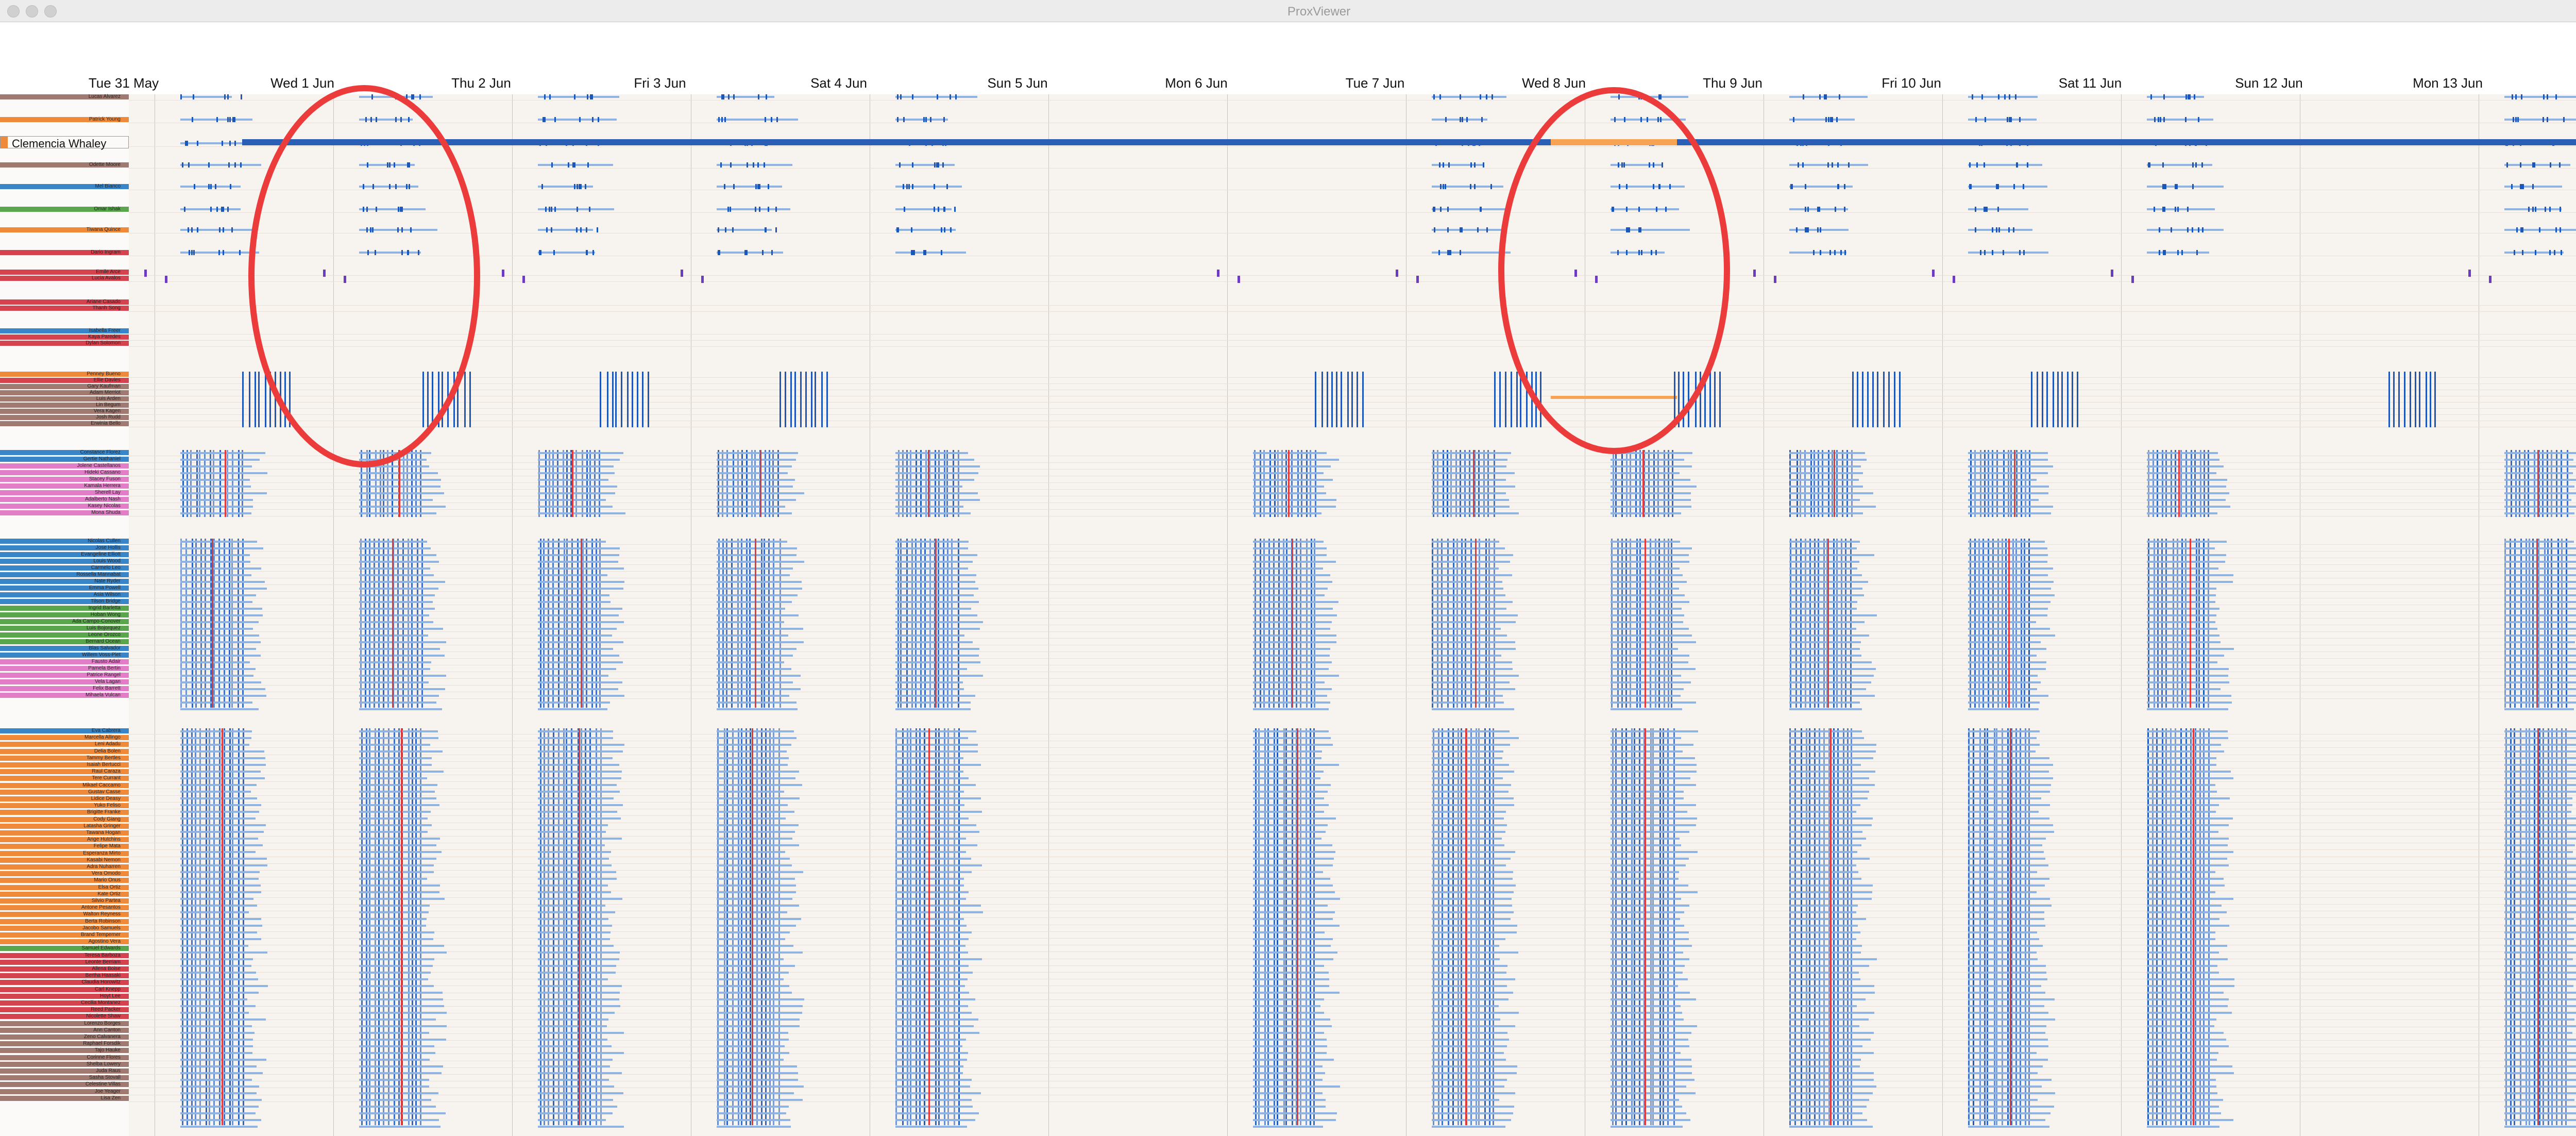 The width and height of the screenshot is (2576, 1136). Describe the element at coordinates (104, 386) in the screenshot. I see `person-name: Gary Kaufman` at that location.